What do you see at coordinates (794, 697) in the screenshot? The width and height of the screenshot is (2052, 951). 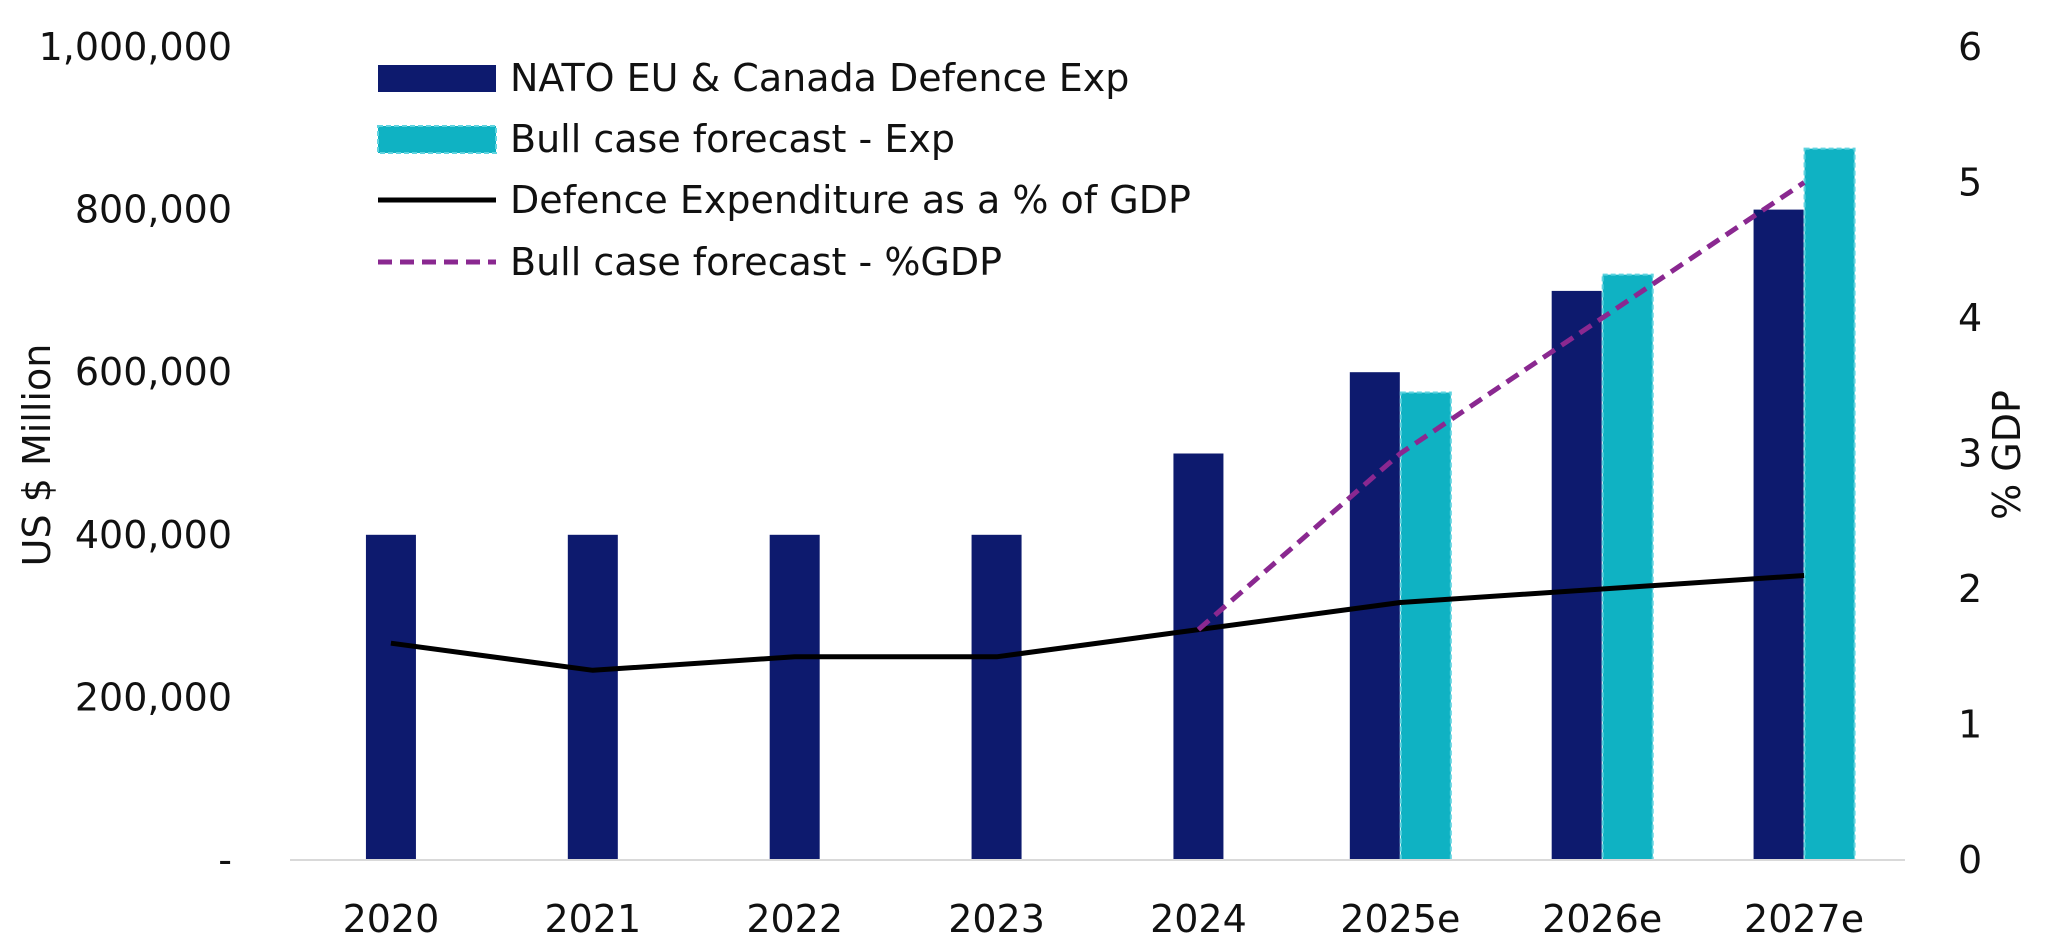 I see `bar-defence-exp-2022` at bounding box center [794, 697].